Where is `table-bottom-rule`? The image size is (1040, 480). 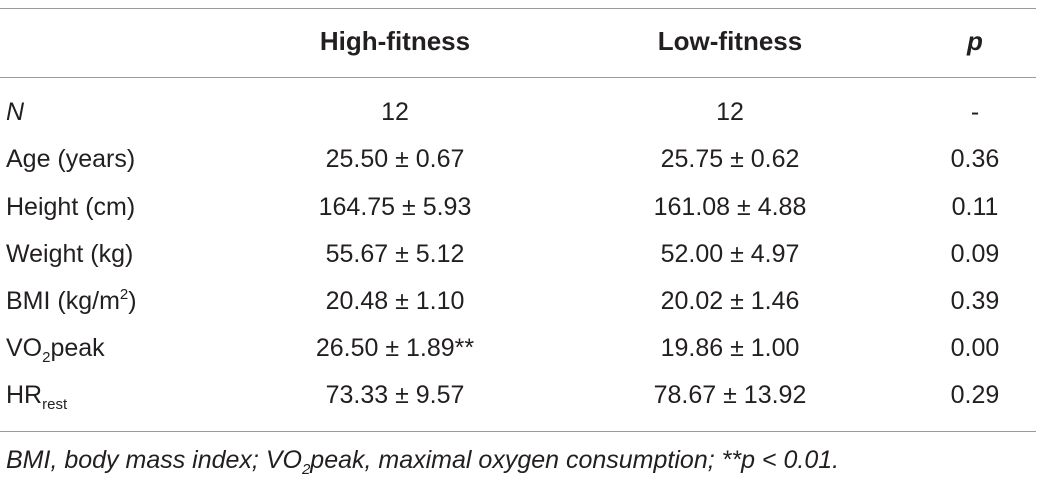 table-bottom-rule is located at coordinates (518, 431).